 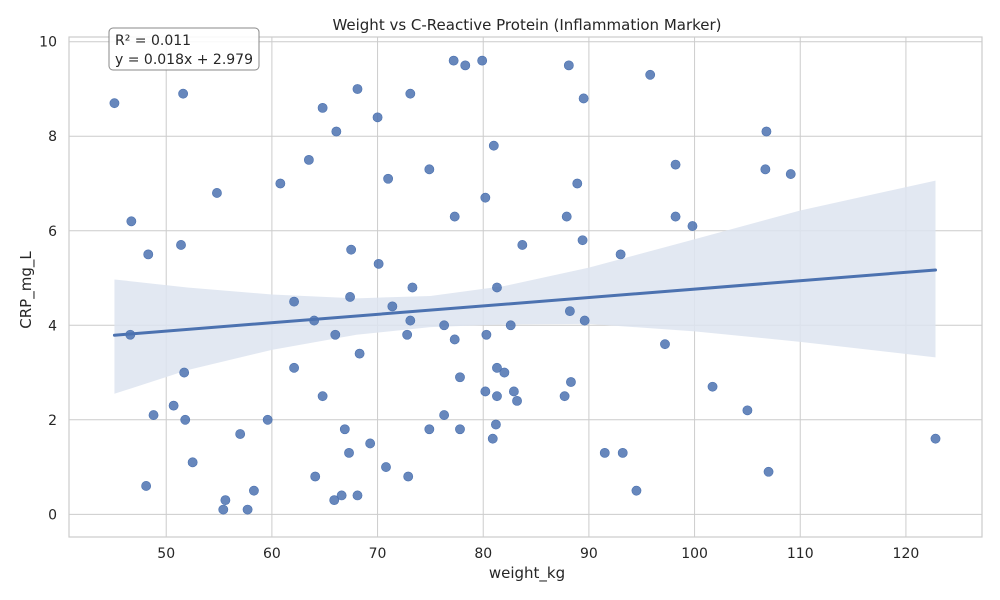 What do you see at coordinates (52, 232) in the screenshot?
I see `y-tick-label: 6` at bounding box center [52, 232].